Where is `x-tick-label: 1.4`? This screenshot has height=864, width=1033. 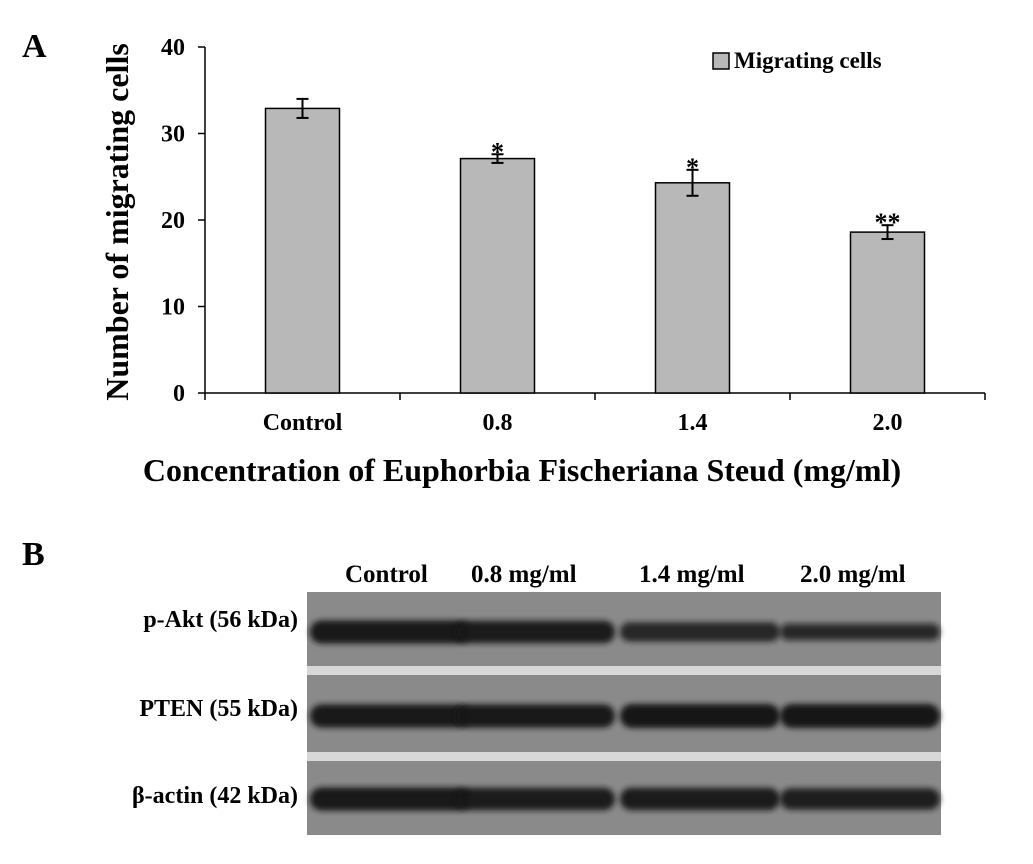
x-tick-label: 1.4 is located at coordinates (693, 423).